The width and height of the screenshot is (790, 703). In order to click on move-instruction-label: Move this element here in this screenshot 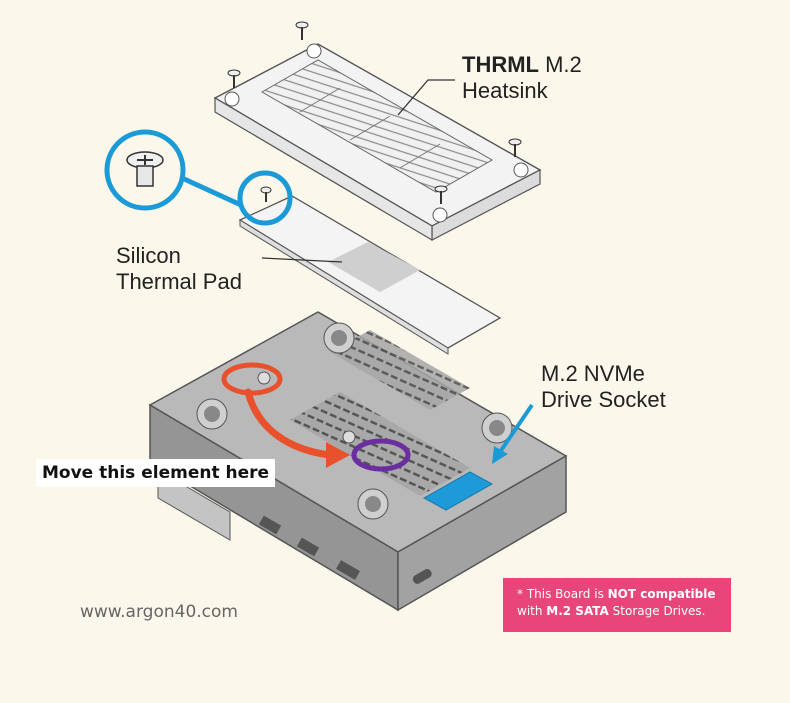, I will do `click(156, 473)`.